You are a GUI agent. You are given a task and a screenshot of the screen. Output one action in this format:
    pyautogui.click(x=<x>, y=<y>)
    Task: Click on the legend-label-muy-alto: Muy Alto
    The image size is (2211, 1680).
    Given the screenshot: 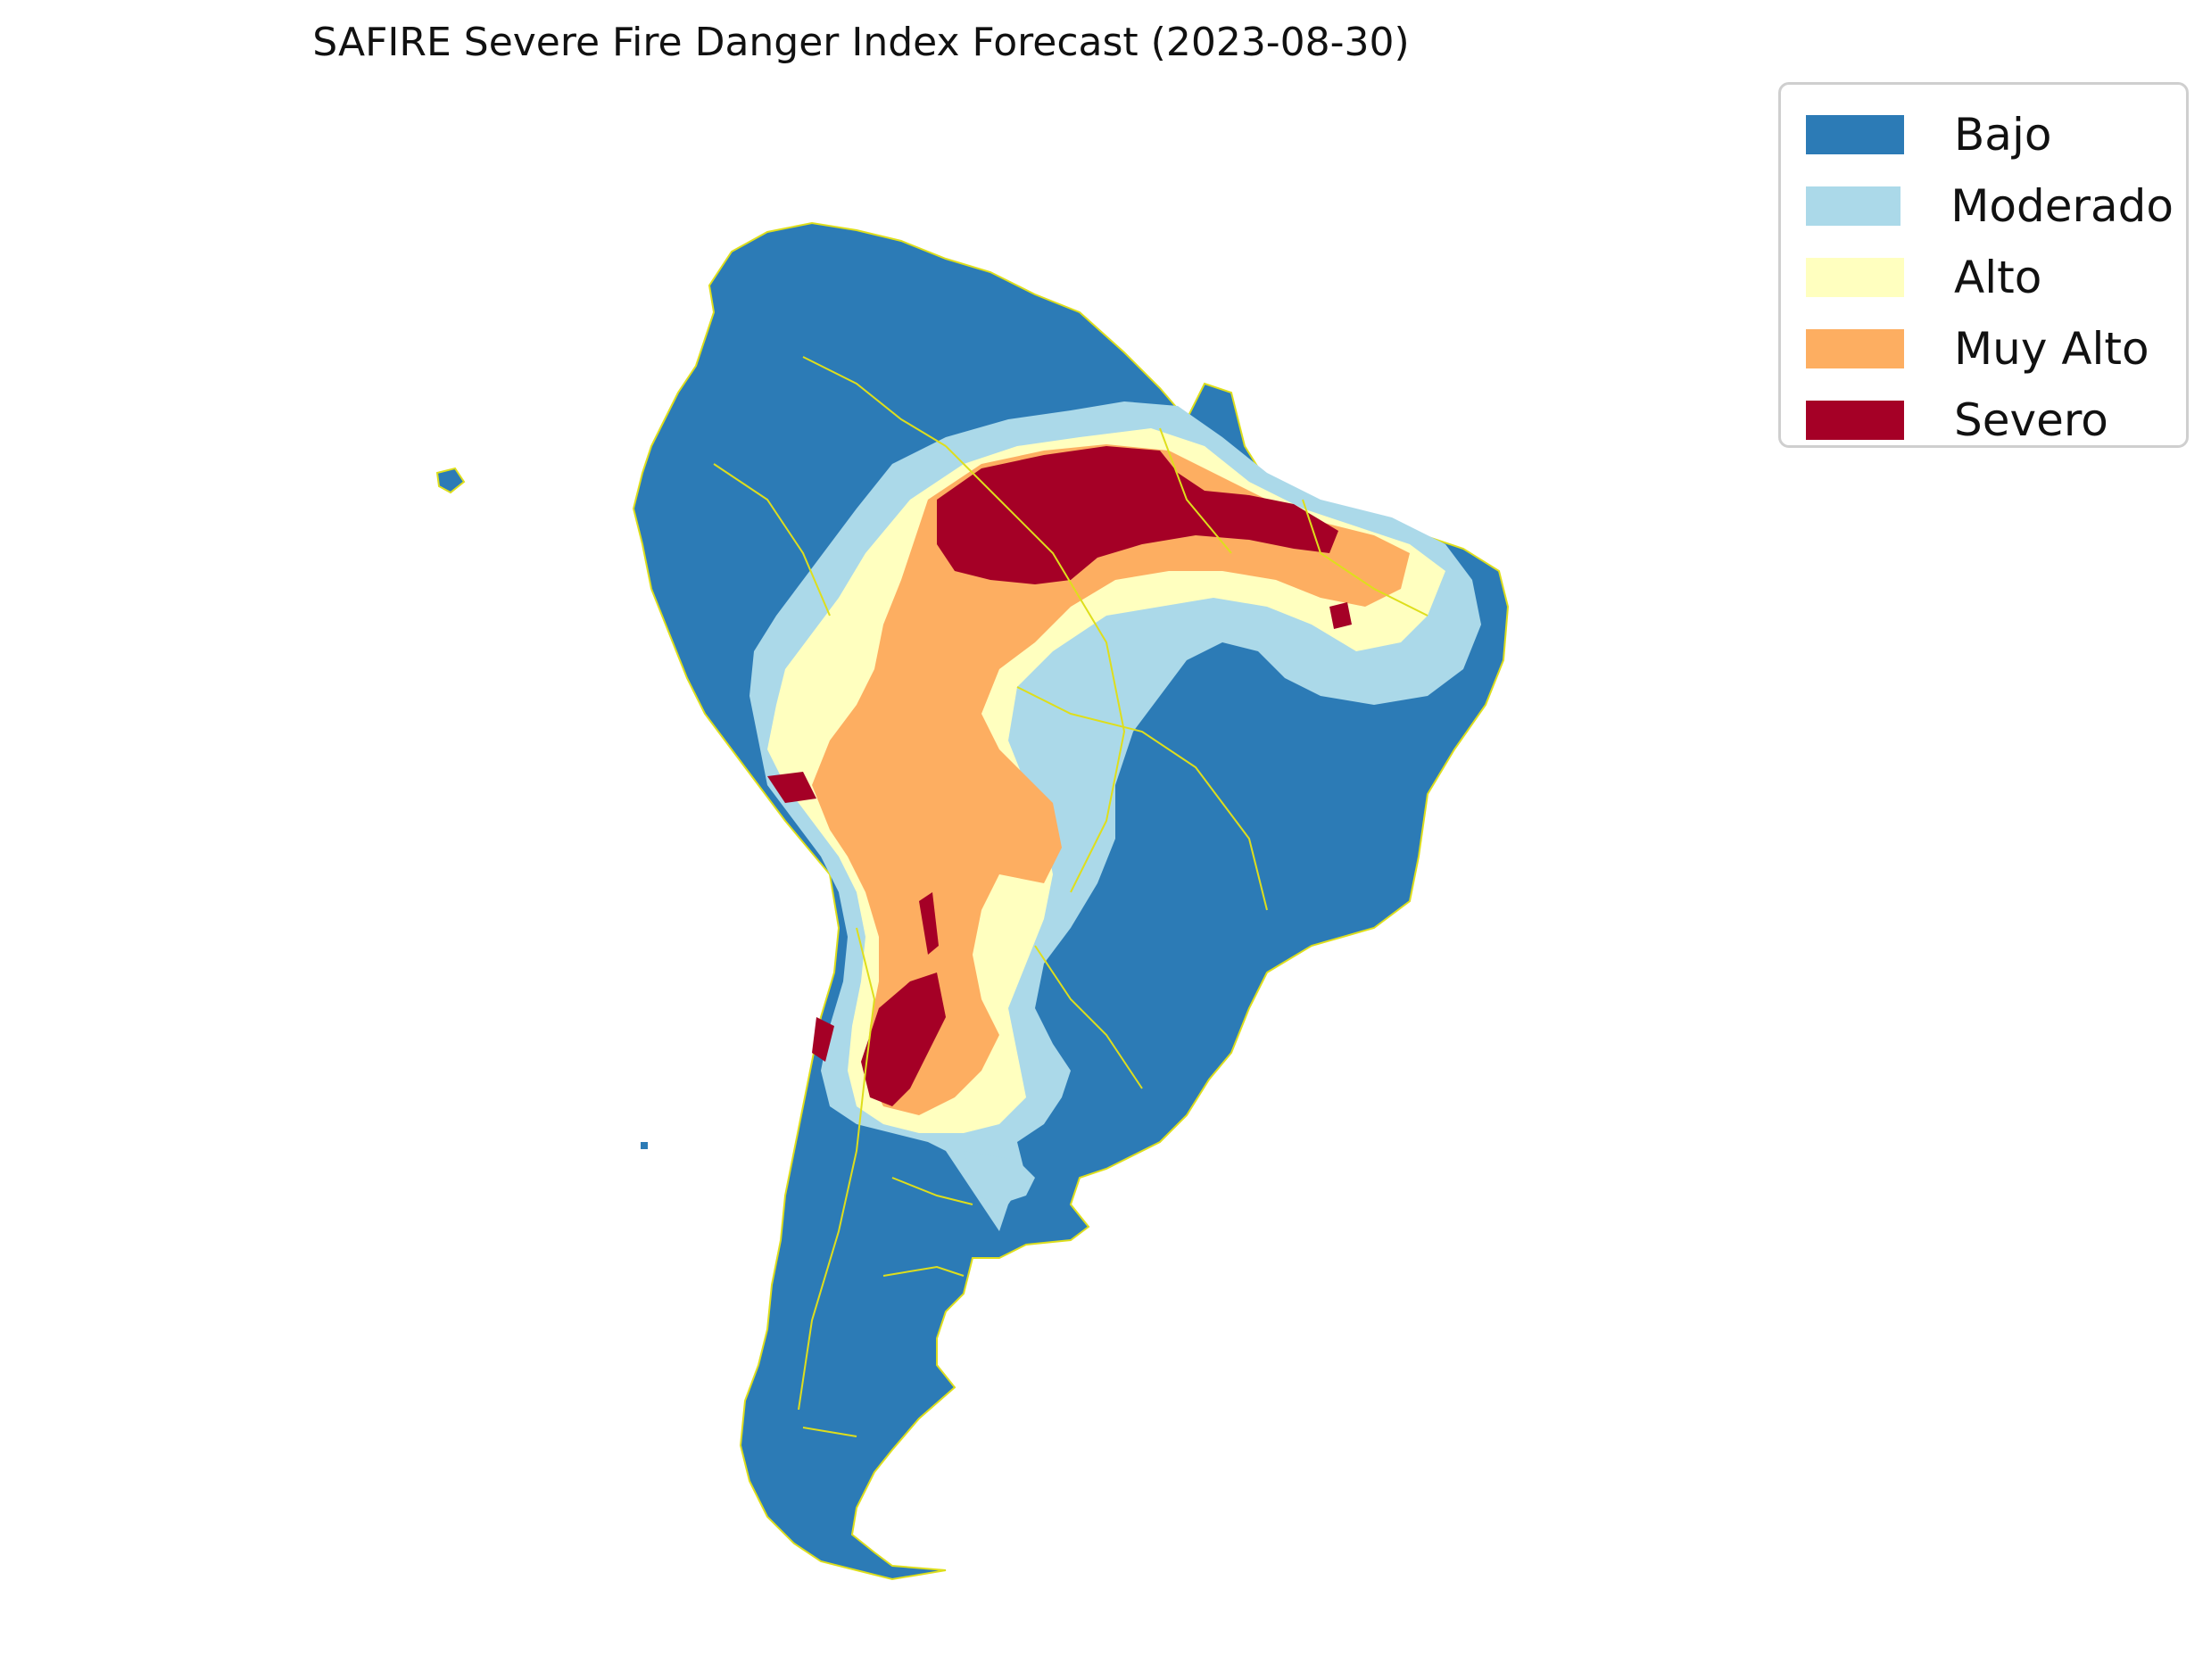 What is the action you would take?
    pyautogui.click(x=2051, y=349)
    